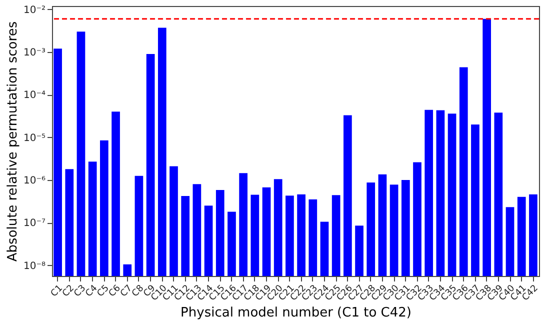  Describe the element at coordinates (296, 312) in the screenshot. I see `x-axis-title: Physical model number (C1 to C42)` at that location.